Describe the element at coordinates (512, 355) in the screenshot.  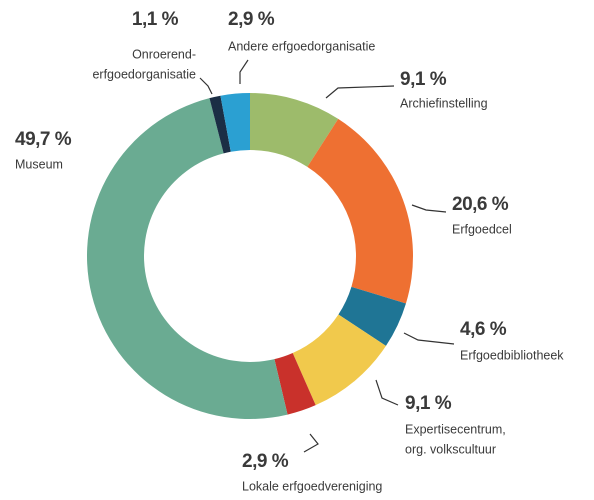
I see `category-label: Erfgoedbibliotheek` at that location.